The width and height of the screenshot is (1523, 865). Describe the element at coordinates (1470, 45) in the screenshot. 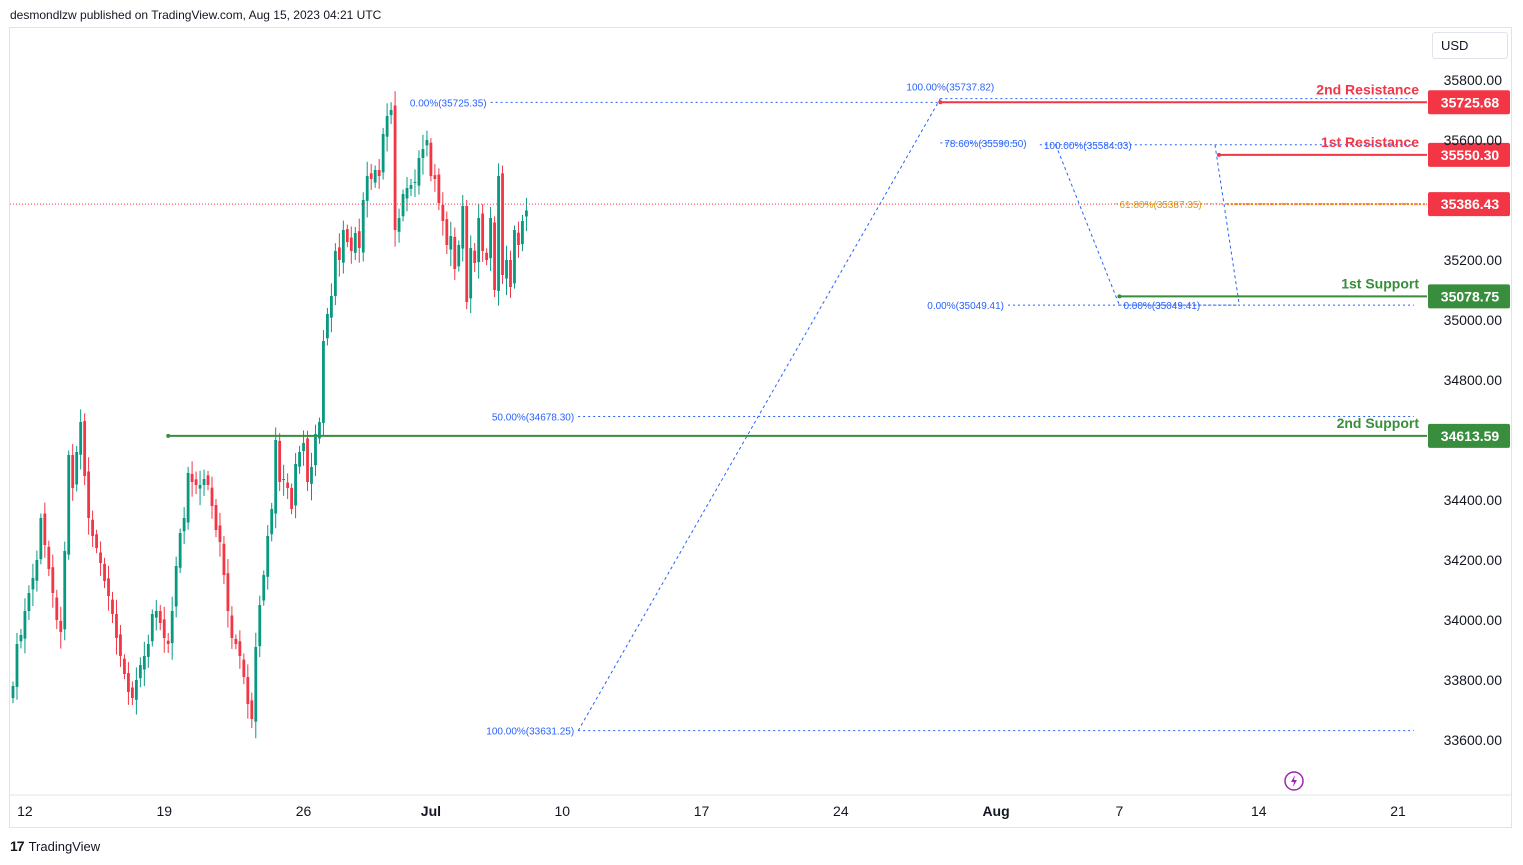

I see `currency-button: USD` at that location.